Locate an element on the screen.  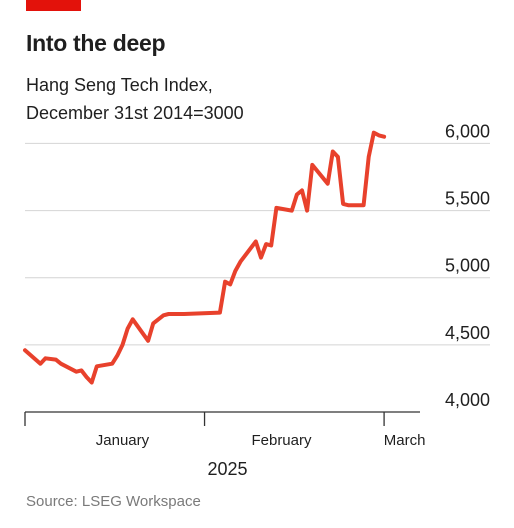
y-tick-label: 4,000 is located at coordinates (467, 400).